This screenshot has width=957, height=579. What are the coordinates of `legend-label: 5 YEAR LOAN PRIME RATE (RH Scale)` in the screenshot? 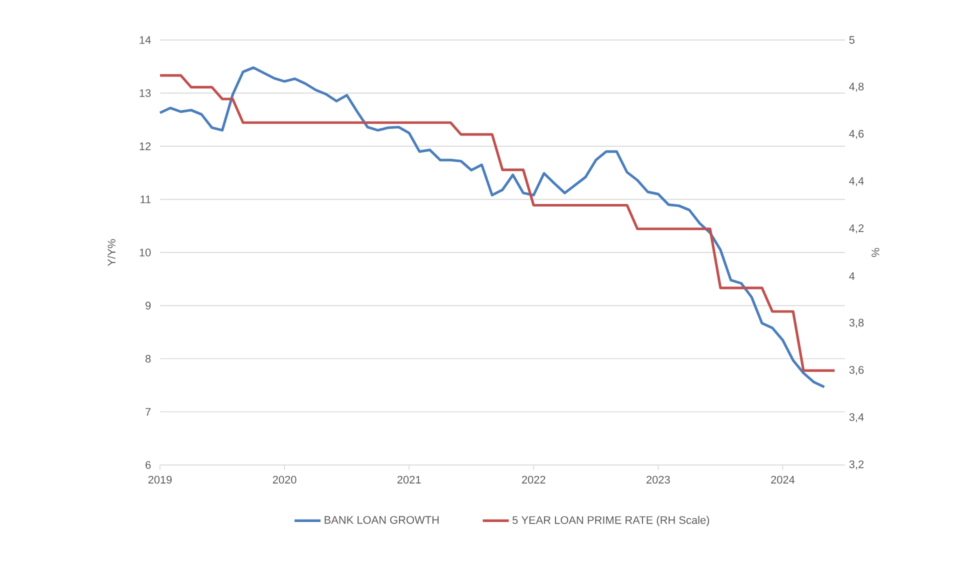 It's located at (611, 521).